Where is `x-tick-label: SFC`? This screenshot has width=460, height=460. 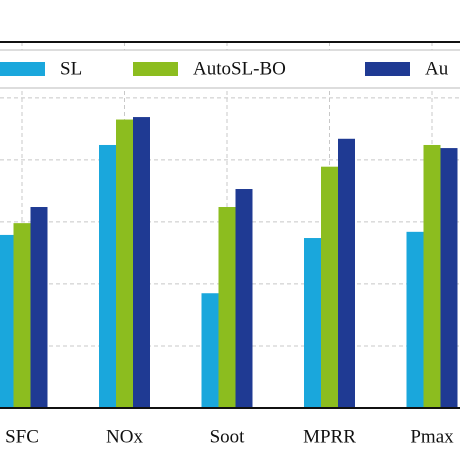
x-tick-label: SFC is located at coordinates (22, 436).